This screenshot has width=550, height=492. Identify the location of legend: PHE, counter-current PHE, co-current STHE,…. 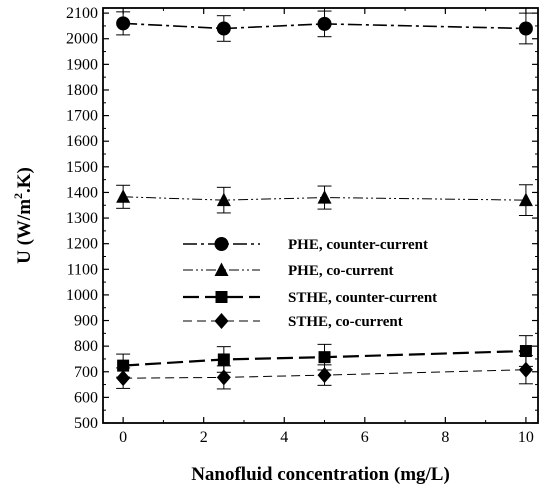
(310, 283).